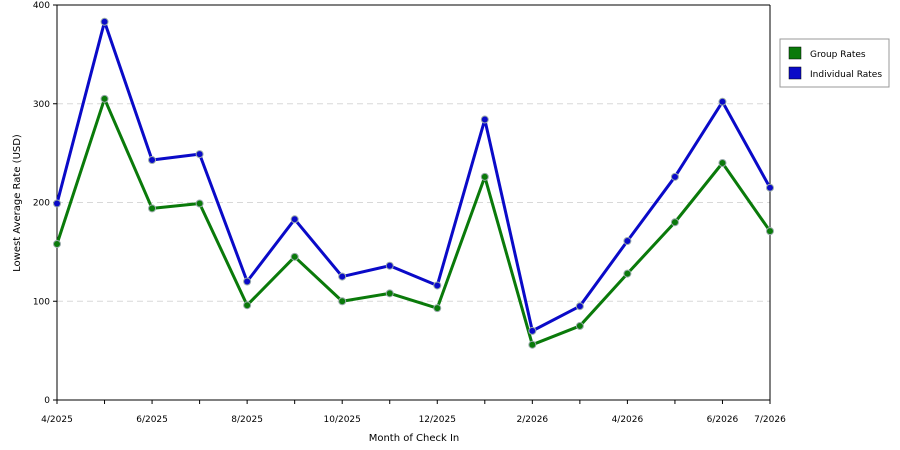 The width and height of the screenshot is (900, 450). Describe the element at coordinates (834, 63) in the screenshot. I see `legend: Group Rates Individual Rates` at that location.